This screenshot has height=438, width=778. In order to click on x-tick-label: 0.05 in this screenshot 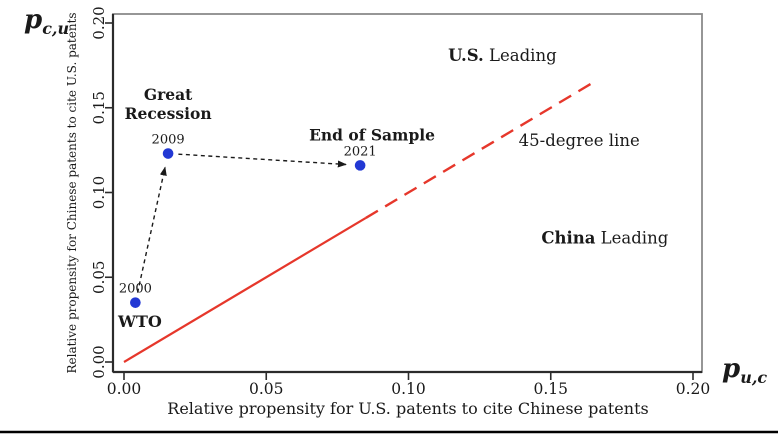, I will do `click(266, 389)`.